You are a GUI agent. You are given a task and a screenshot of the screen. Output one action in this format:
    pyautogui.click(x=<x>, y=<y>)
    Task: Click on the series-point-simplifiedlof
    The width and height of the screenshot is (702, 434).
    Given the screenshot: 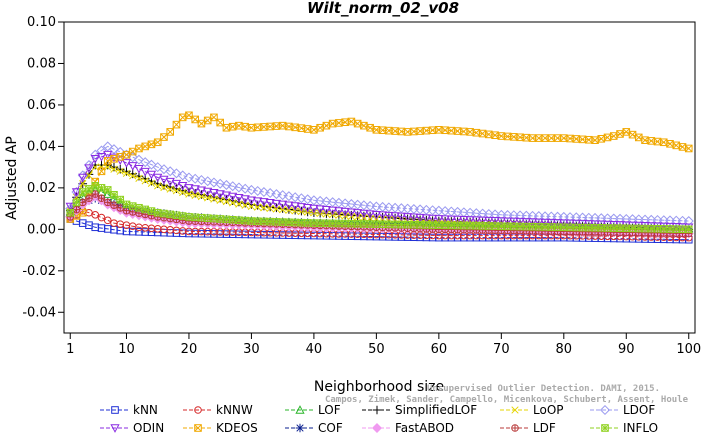 What is the action you would take?
    pyautogui.click(x=170, y=187)
    